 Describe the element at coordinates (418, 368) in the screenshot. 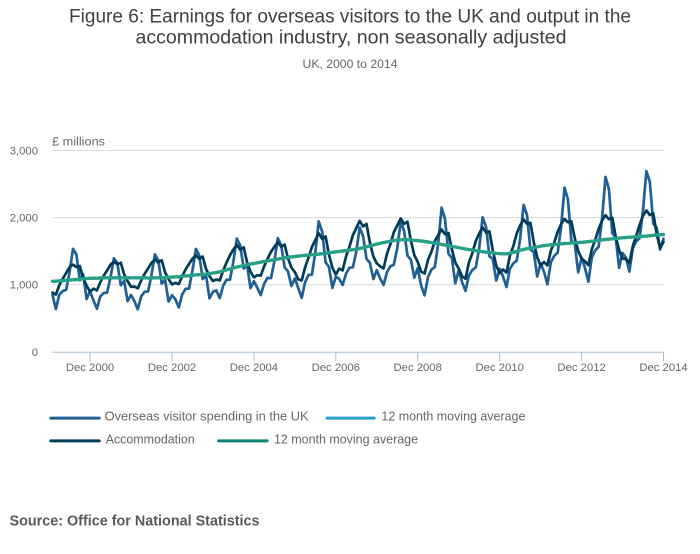

I see `svg-text: Dec 2008` at that location.